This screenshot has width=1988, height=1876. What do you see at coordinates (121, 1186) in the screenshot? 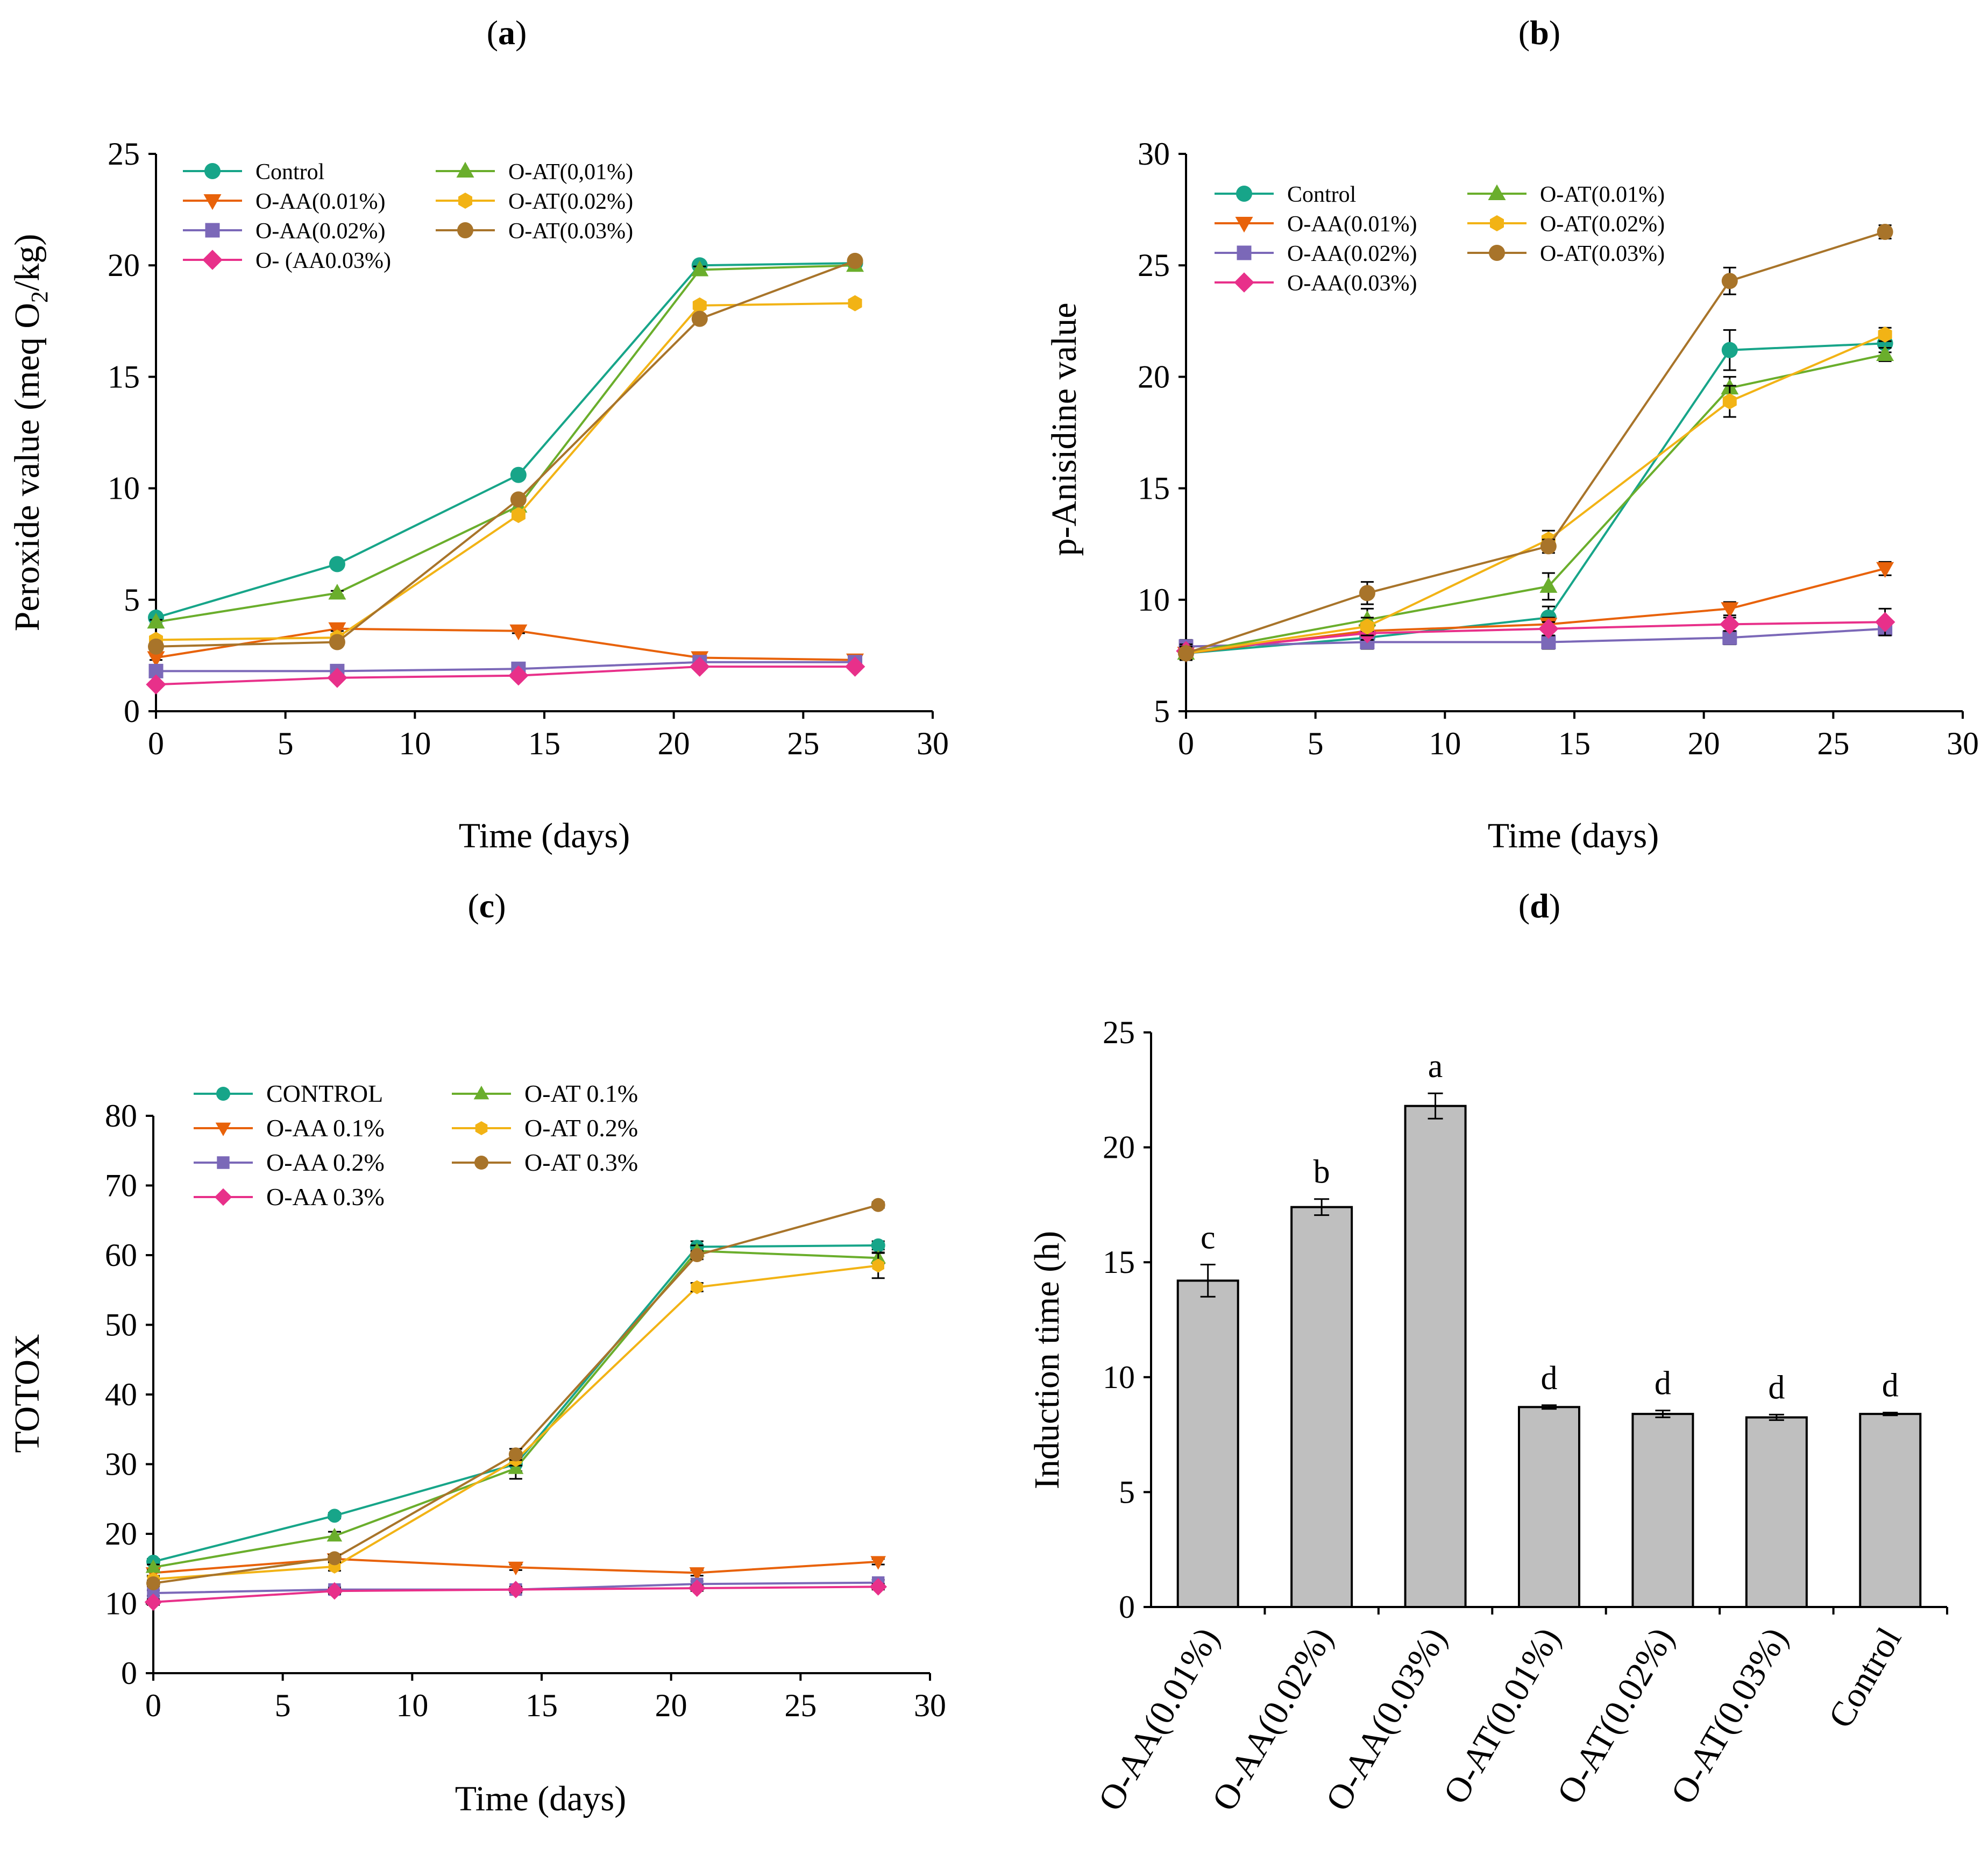
I see `y-tick-label: 70` at bounding box center [121, 1186].